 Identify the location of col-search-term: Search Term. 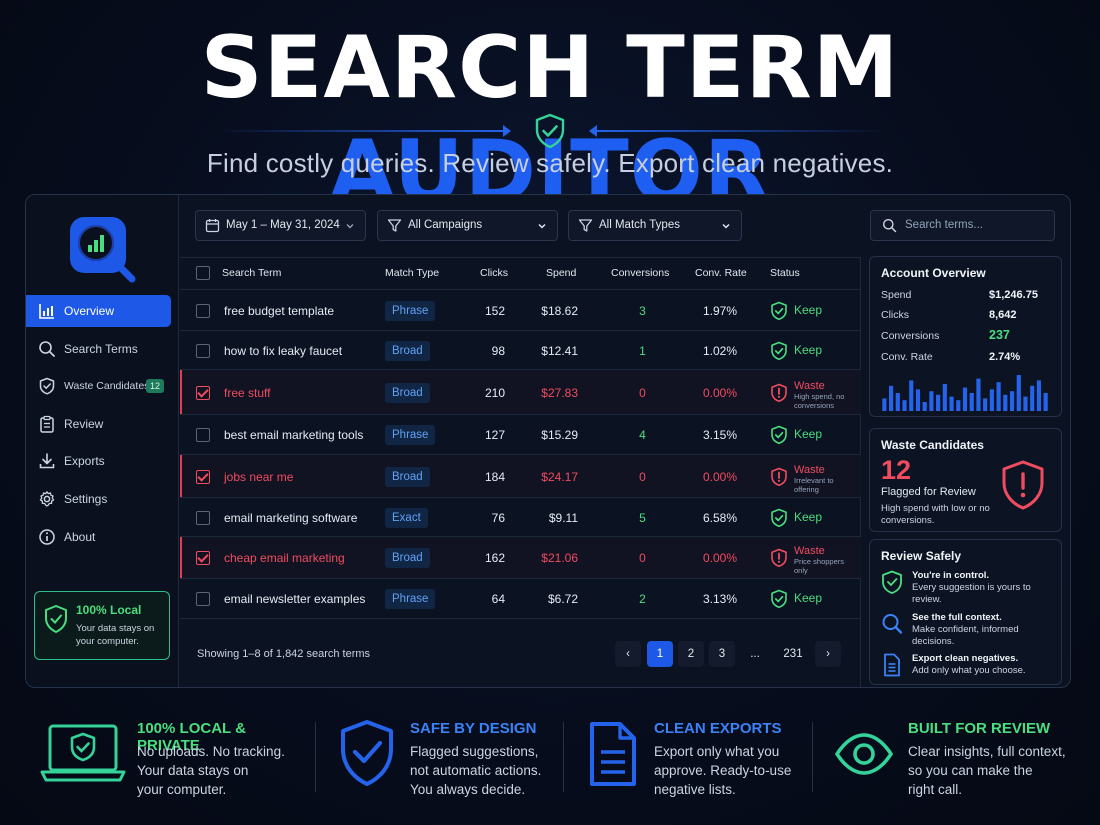
(252, 273).